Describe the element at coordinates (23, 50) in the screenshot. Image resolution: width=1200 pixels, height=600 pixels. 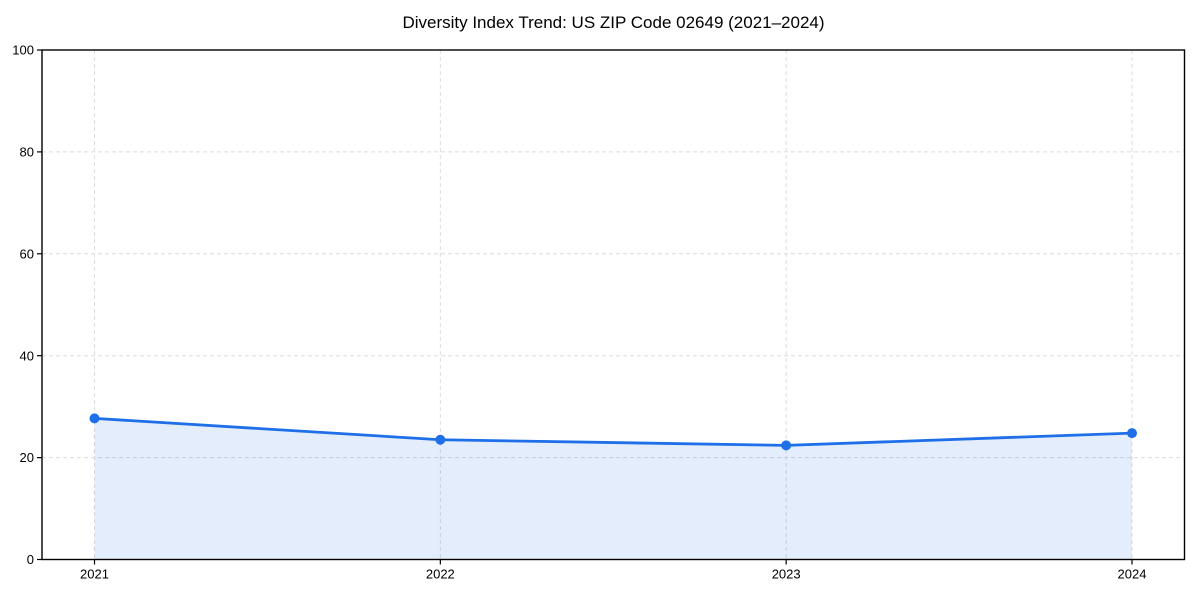
I see `y-tick-label: 100` at that location.